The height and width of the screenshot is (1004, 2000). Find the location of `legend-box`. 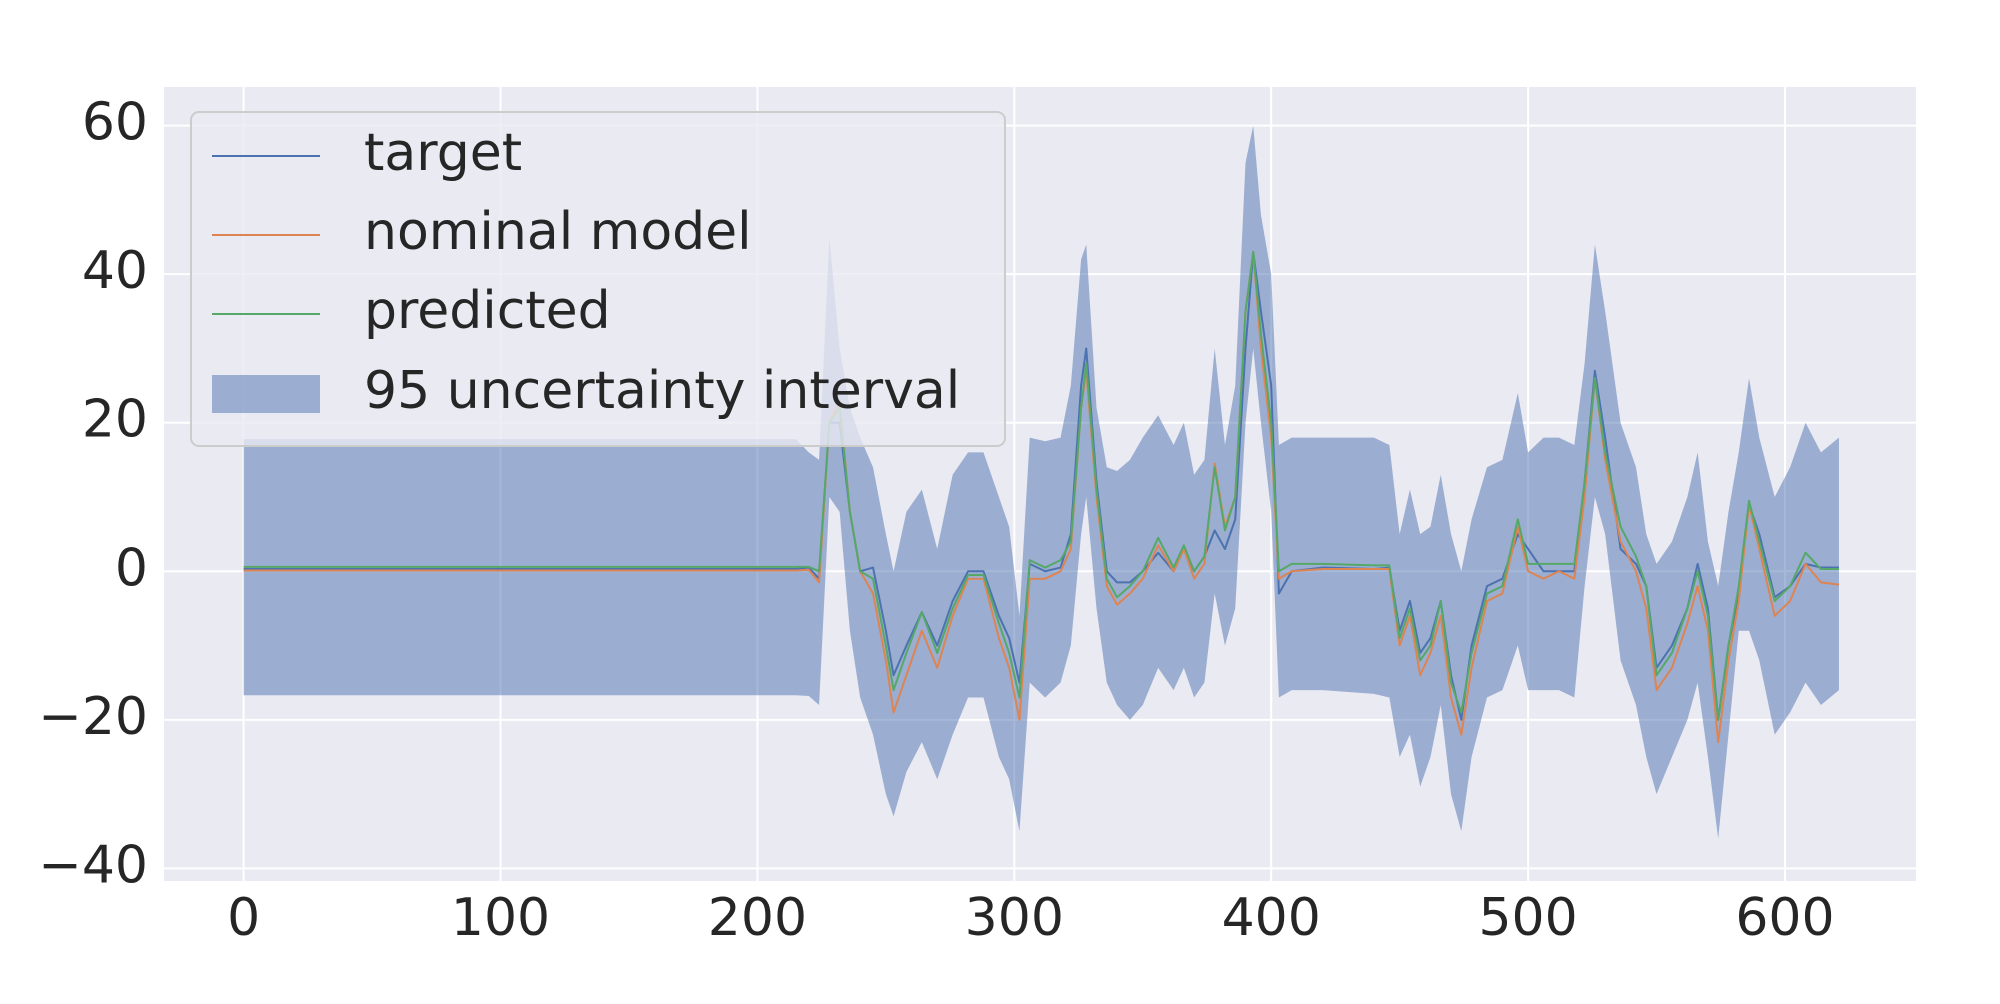

legend-box is located at coordinates (598, 279).